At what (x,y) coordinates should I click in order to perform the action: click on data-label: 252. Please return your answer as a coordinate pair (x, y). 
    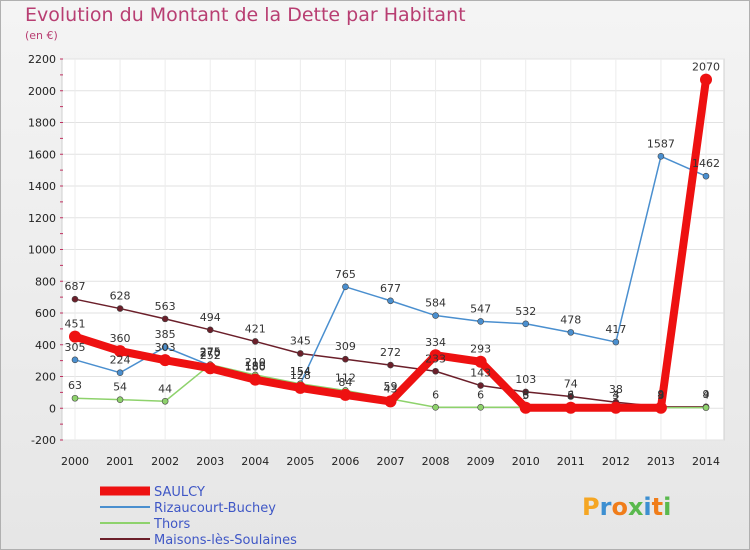
    Looking at the image, I should click on (210, 355).